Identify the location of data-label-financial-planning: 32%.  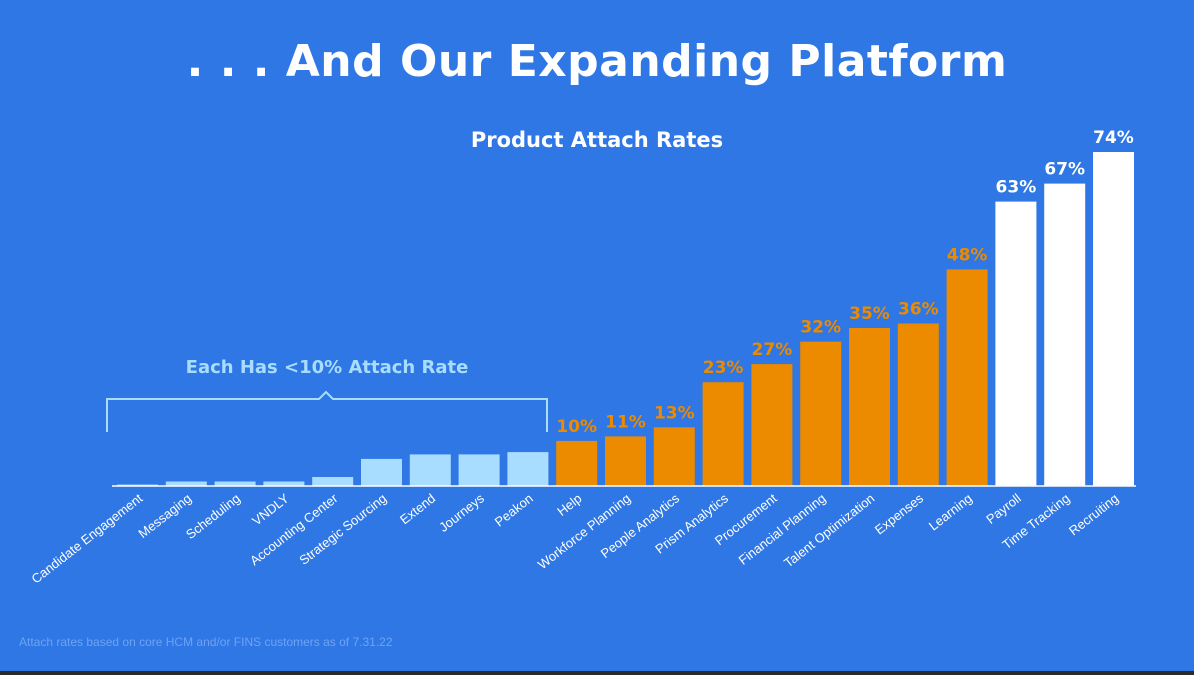
(820, 328).